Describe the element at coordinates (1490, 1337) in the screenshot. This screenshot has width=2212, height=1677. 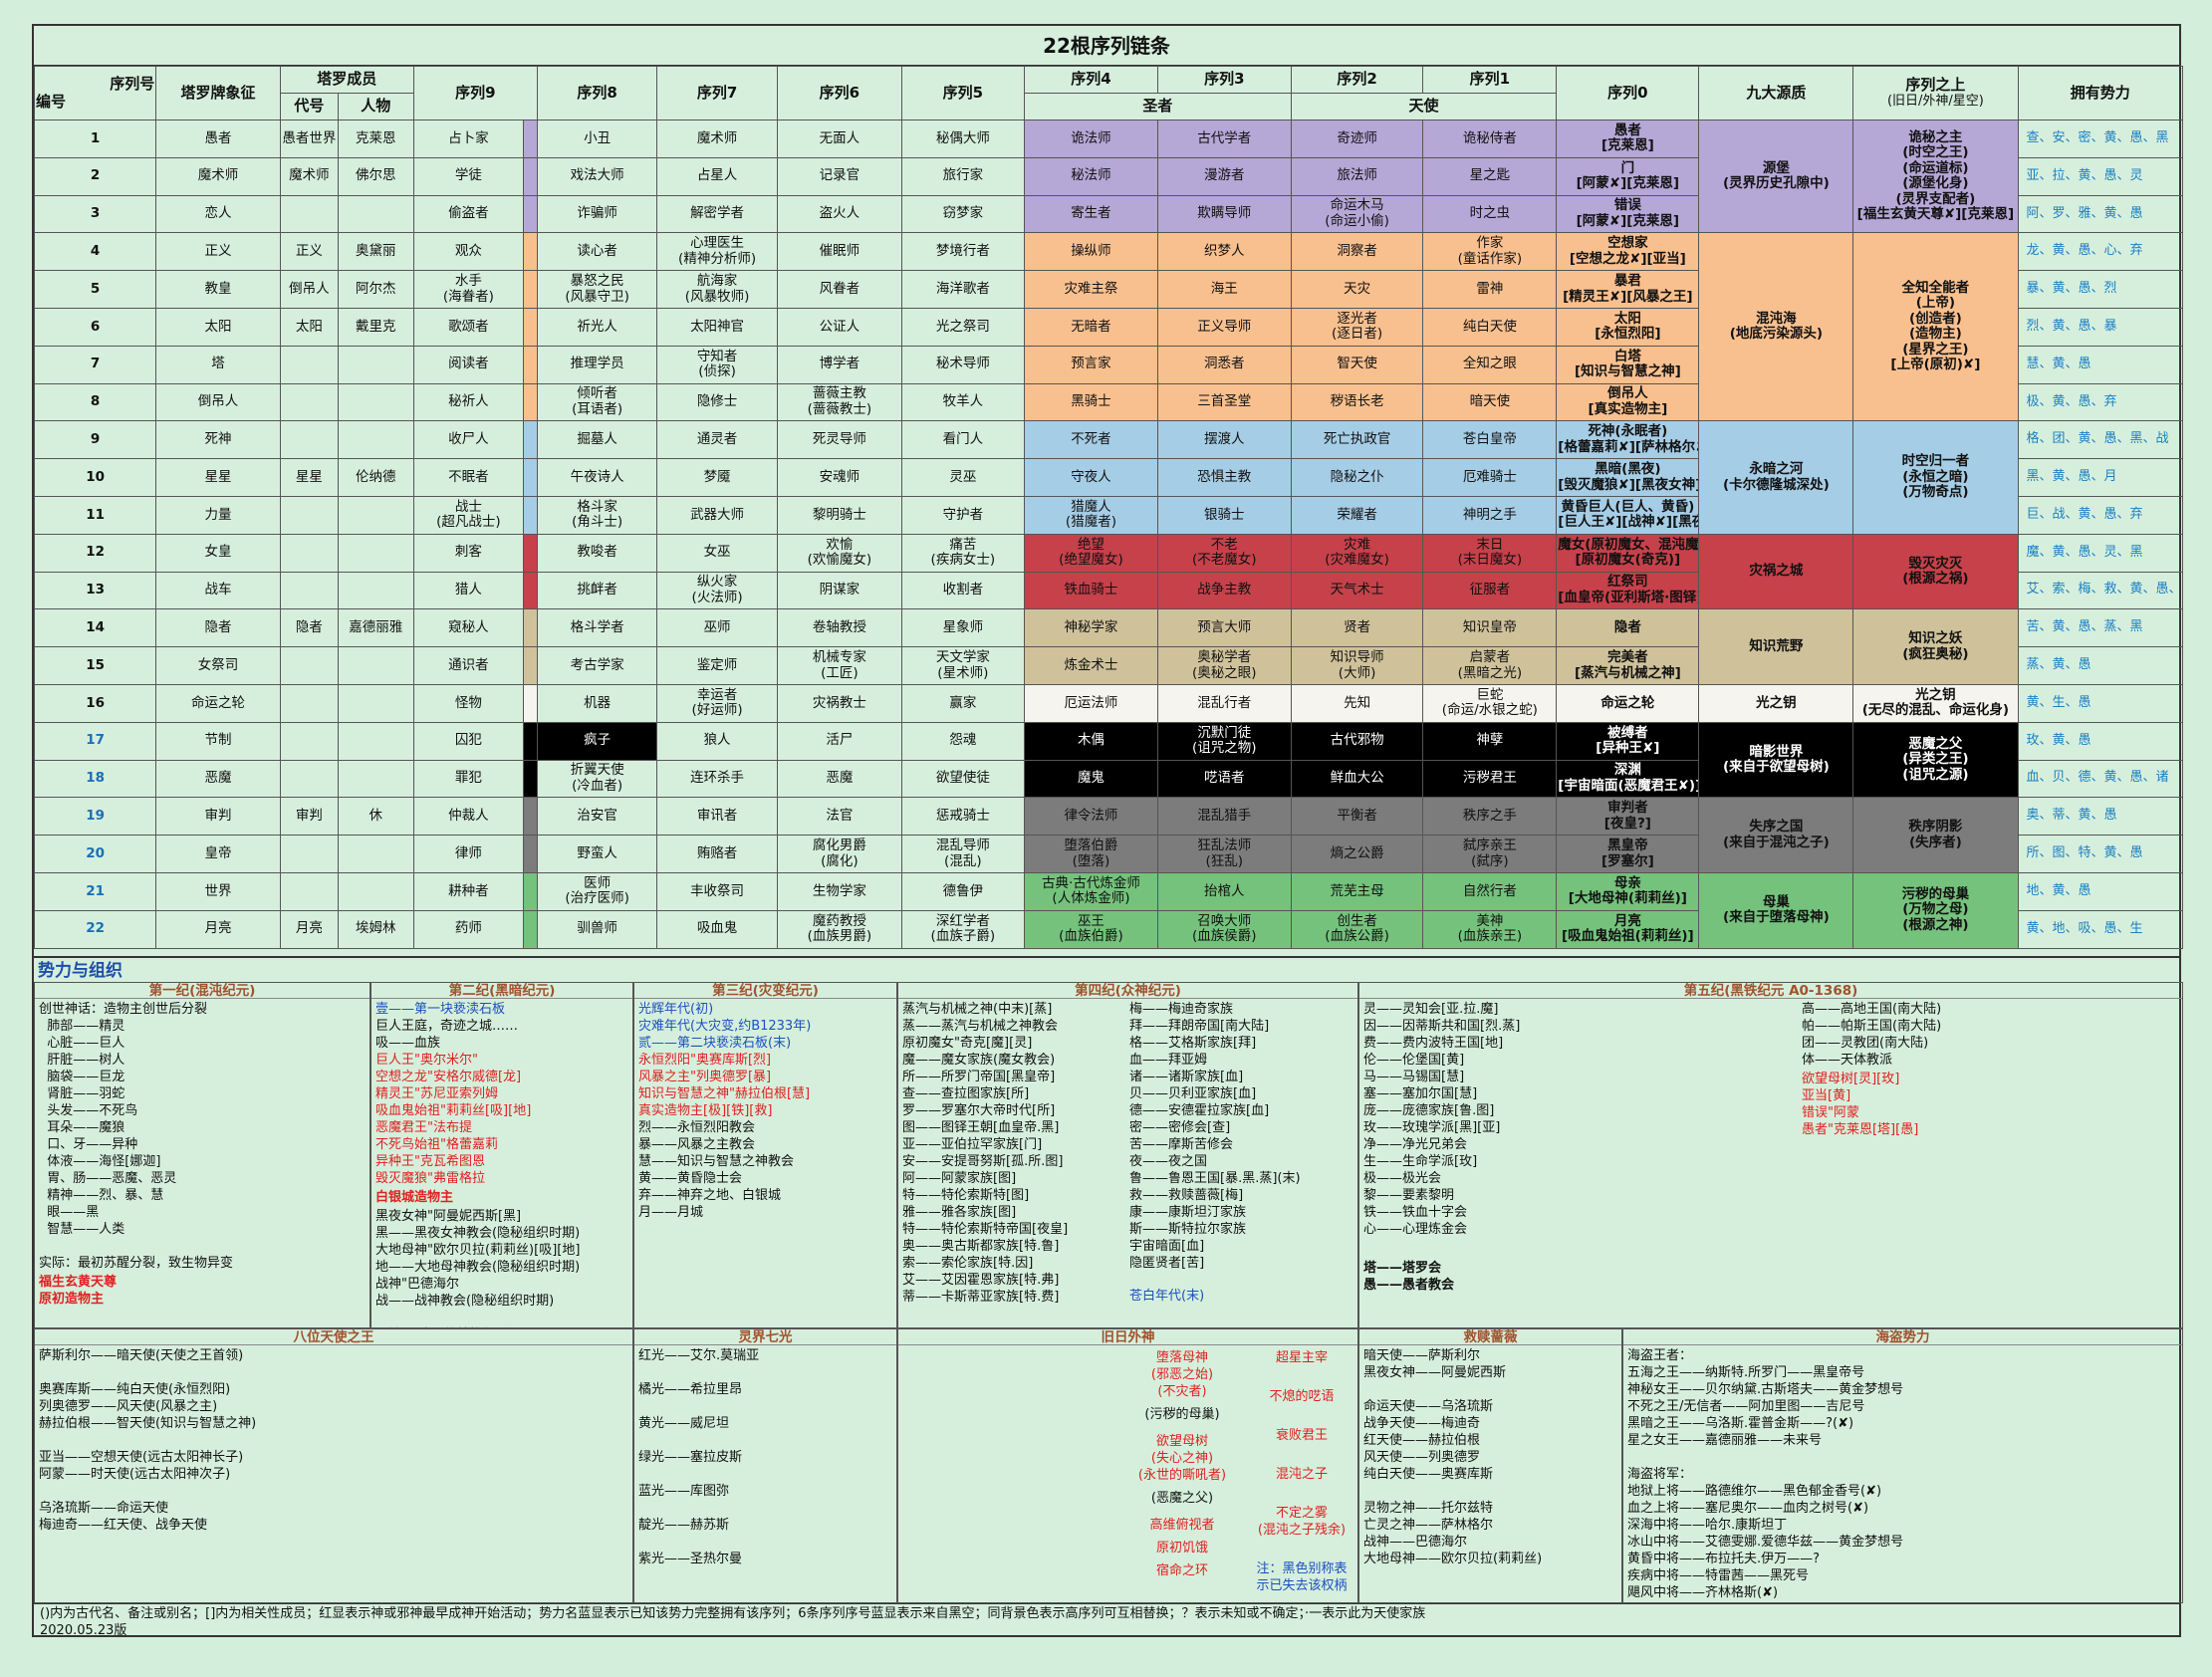
I see `rose-header: 救赎蔷薇` at that location.